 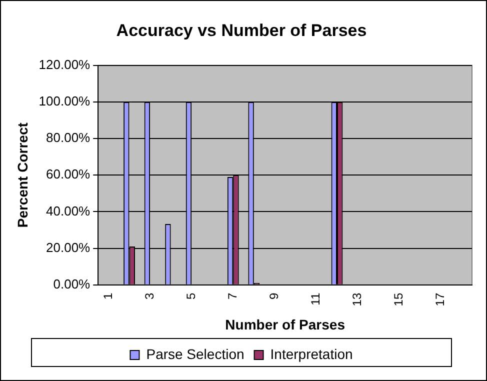 I want to click on y-tick-label: 60.00%, so click(x=68, y=174).